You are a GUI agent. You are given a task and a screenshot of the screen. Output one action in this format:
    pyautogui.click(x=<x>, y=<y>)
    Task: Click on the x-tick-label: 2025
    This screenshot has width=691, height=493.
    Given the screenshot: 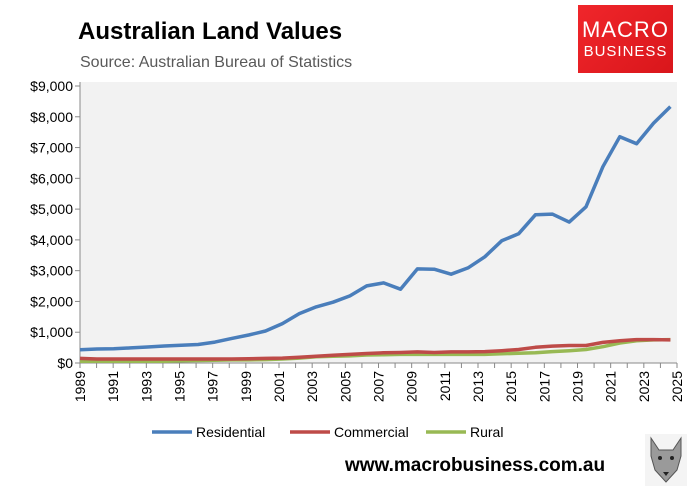 What is the action you would take?
    pyautogui.click(x=677, y=386)
    